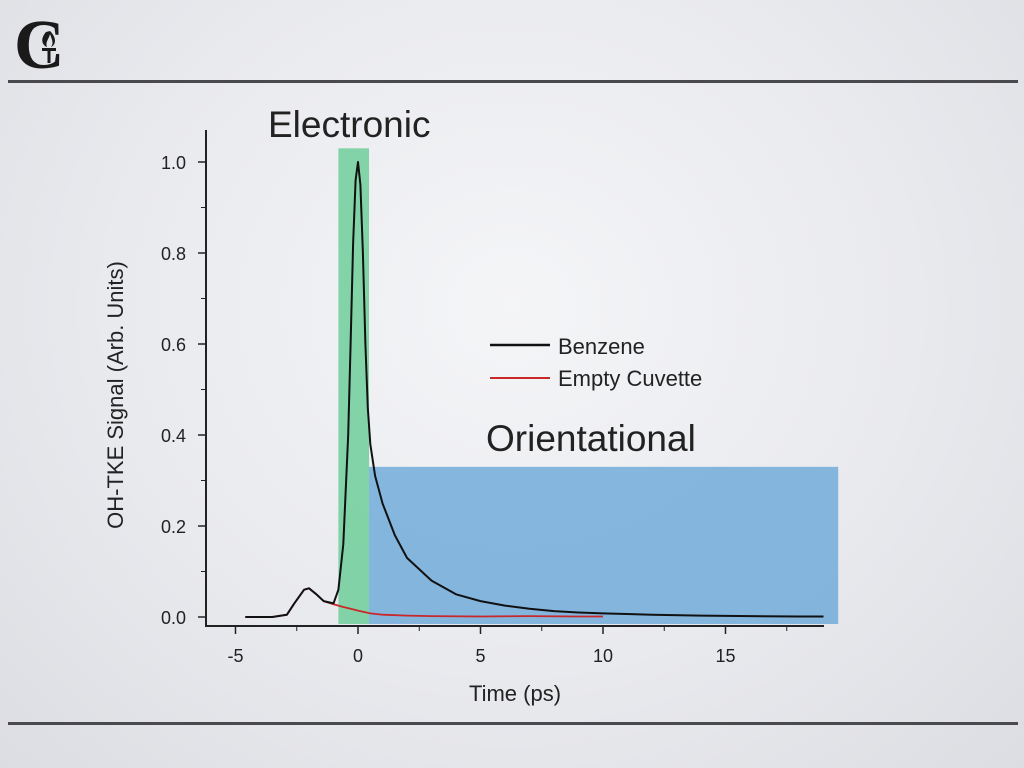  I want to click on annotation-electronic: Electronic, so click(349, 124).